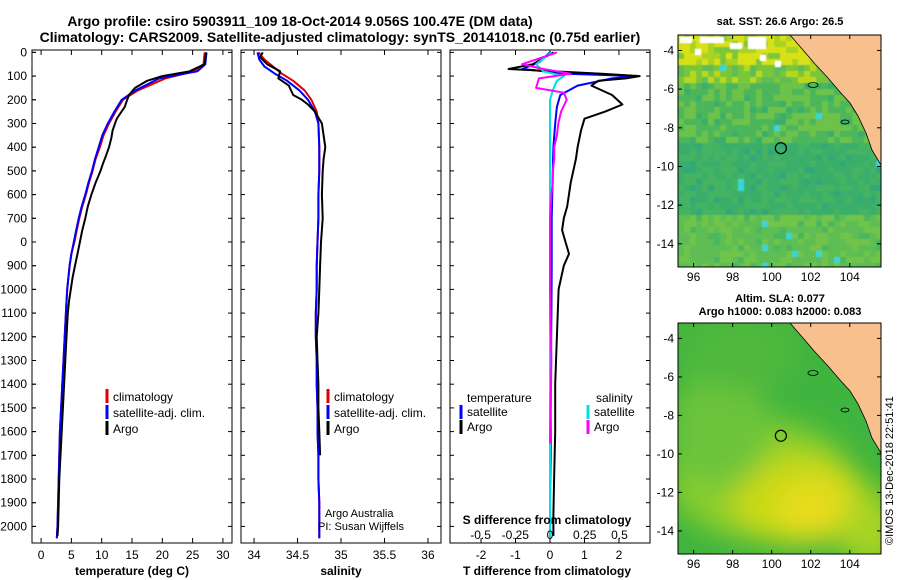 This screenshot has height=580, width=900. I want to click on sla-map-subtitle: Argo h1000: 0.083 h2000: 0.083, so click(780, 312).